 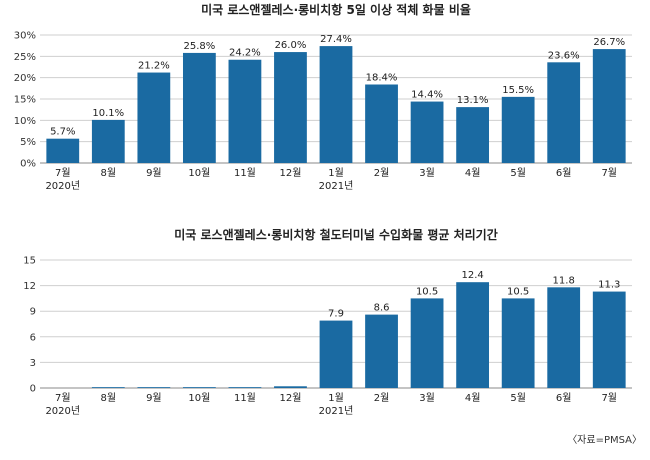 What do you see at coordinates (382, 77) in the screenshot?
I see `data-label: 18.4%` at bounding box center [382, 77].